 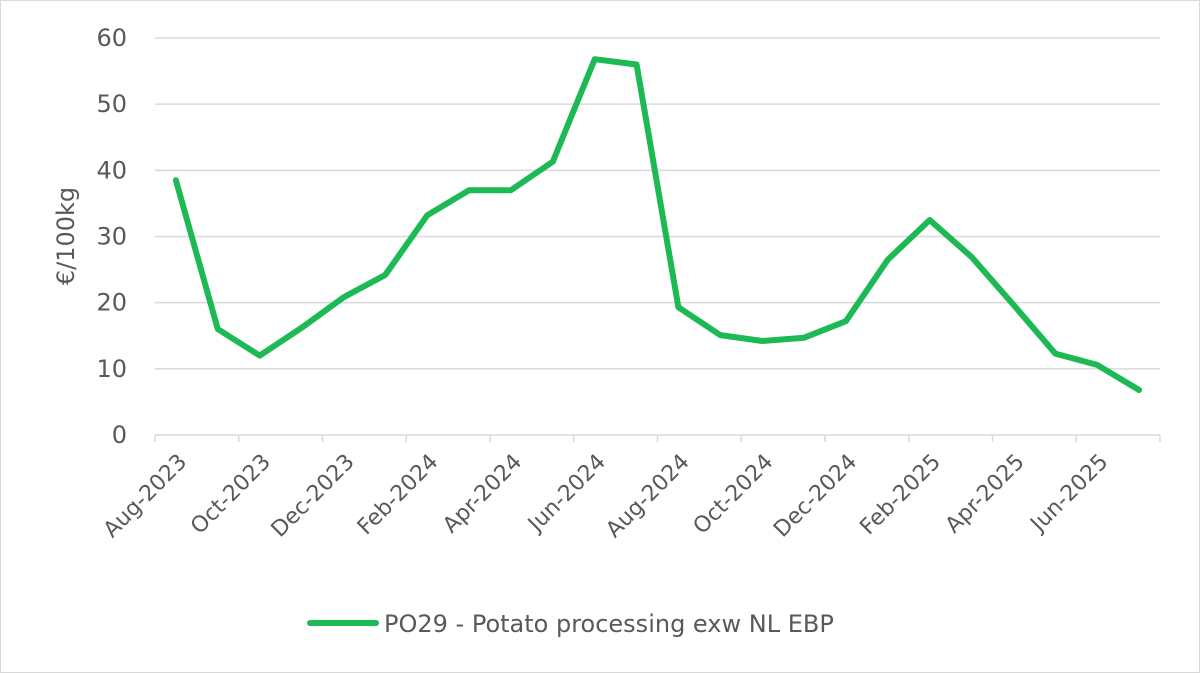 What do you see at coordinates (647, 496) in the screenshot?
I see `x-tick-label: Aug-2024` at bounding box center [647, 496].